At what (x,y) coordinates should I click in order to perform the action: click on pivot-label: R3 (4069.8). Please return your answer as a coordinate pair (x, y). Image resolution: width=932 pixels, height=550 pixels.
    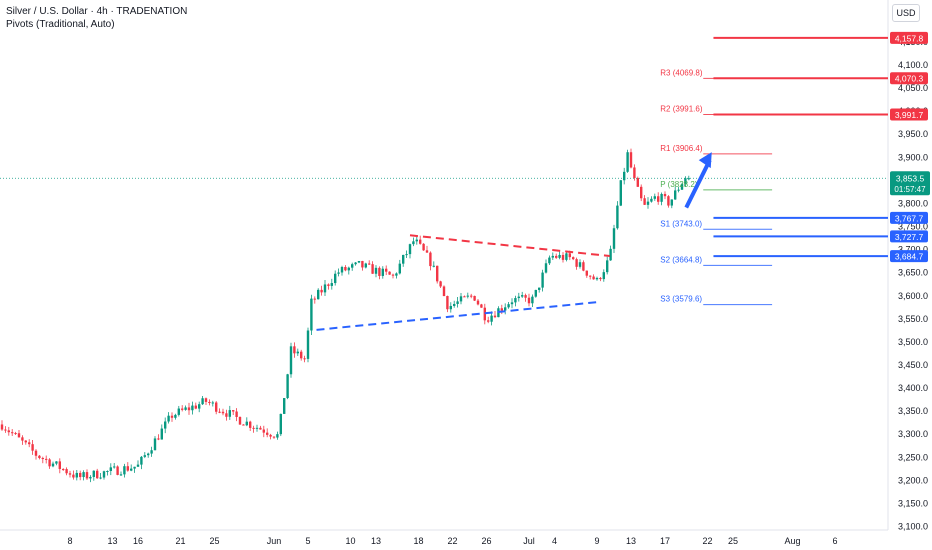
    Looking at the image, I should click on (681, 72).